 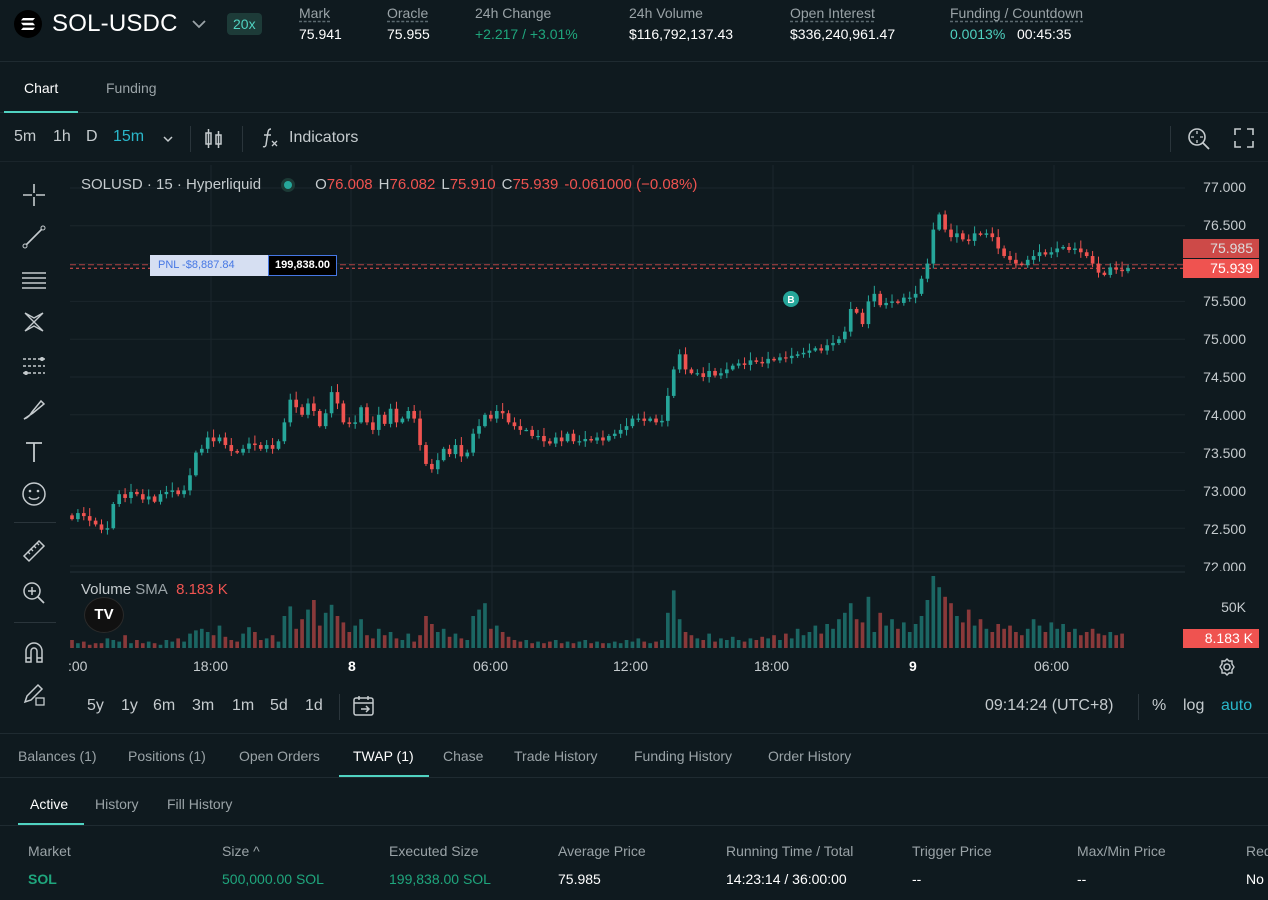 I want to click on time-axis-label: 06:00, so click(x=491, y=666).